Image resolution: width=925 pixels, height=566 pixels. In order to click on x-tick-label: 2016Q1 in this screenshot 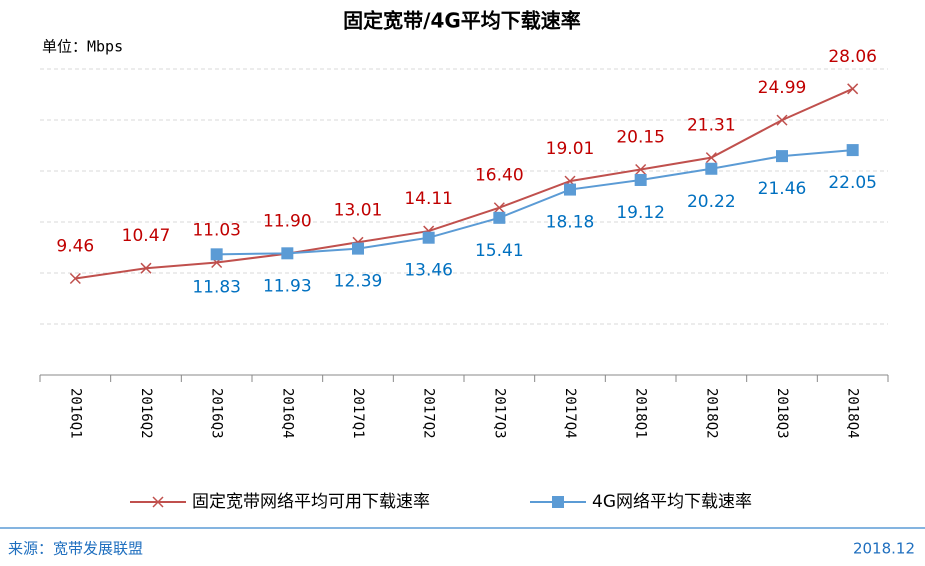, I will do `click(75, 413)`.